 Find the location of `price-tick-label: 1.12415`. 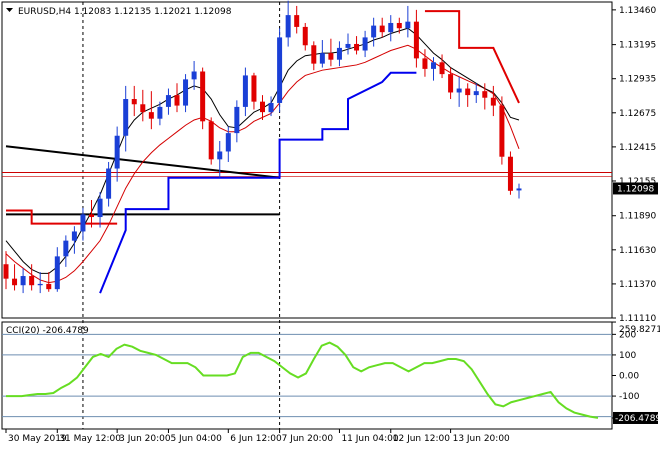

price-tick-label: 1.12415 is located at coordinates (637, 148).